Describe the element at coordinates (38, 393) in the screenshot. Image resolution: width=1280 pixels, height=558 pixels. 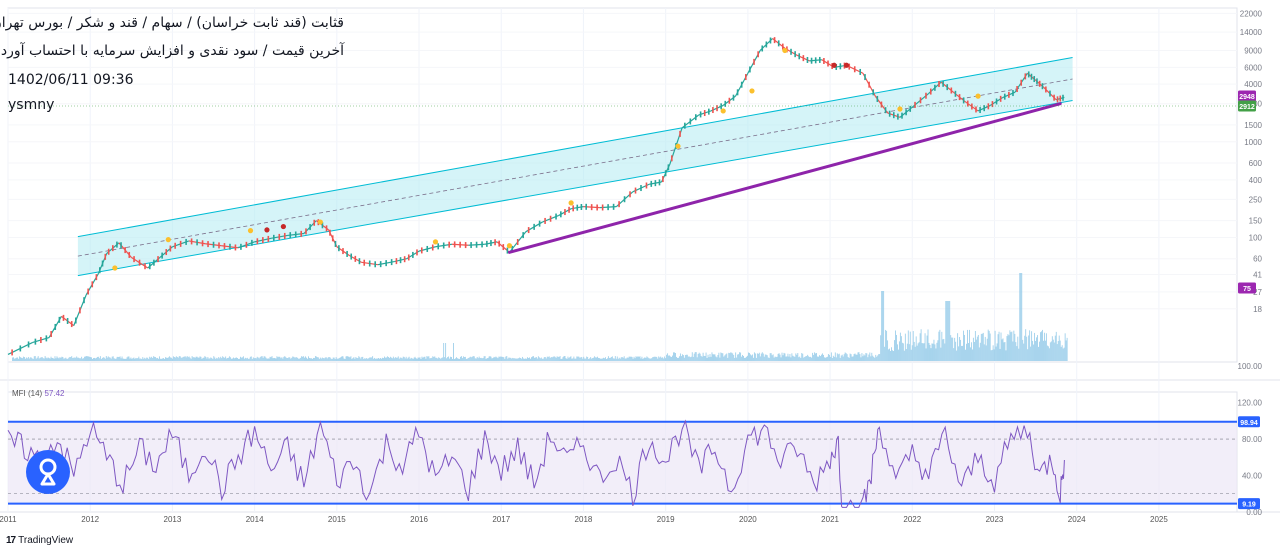
I see `mfi-legend: MFI (14) 57.42` at that location.